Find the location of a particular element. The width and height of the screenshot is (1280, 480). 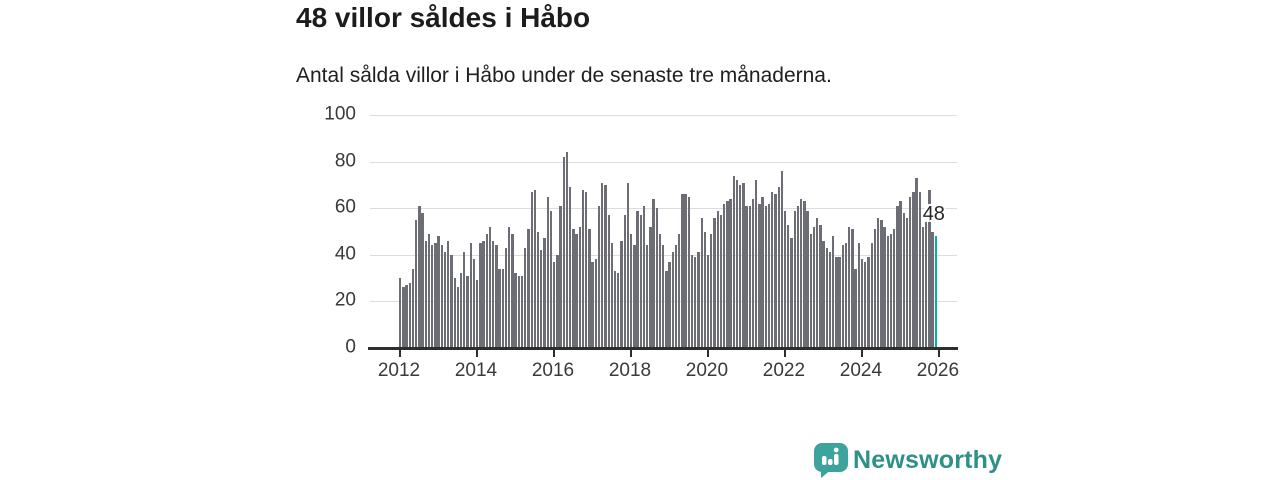

x-axis-label-2016: 2016 is located at coordinates (553, 370).